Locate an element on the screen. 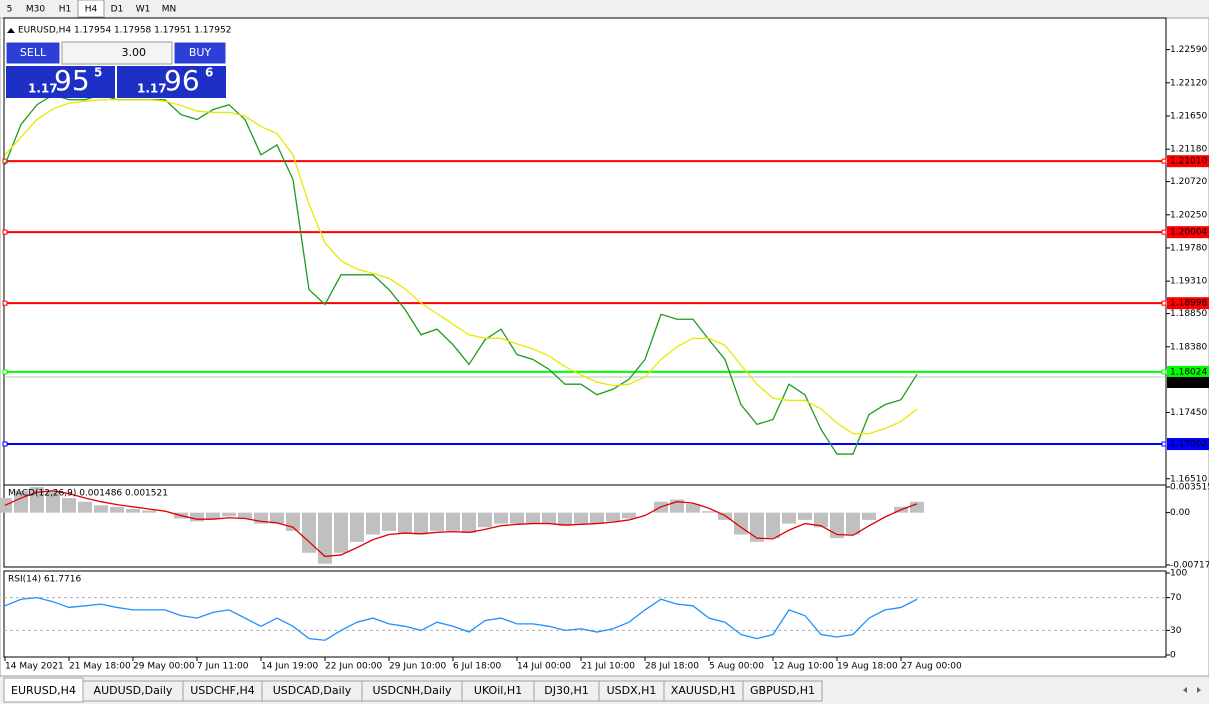 The image size is (1209, 704). level-label: 1.21010 is located at coordinates (1188, 162).